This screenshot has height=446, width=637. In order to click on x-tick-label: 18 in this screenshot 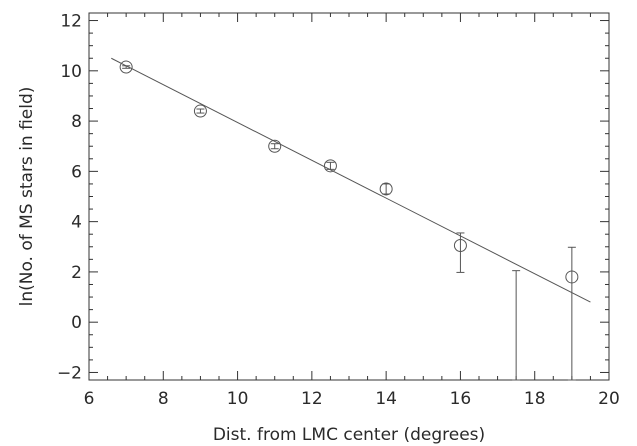, I will do `click(535, 399)`.